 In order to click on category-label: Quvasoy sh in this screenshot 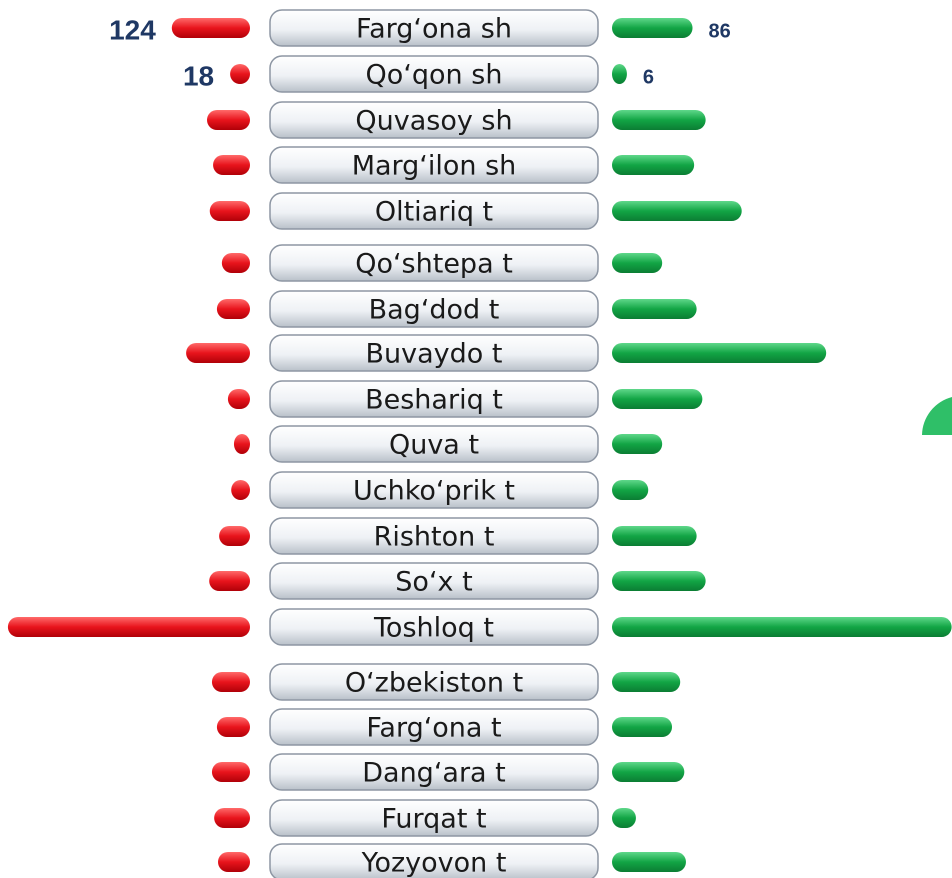, I will do `click(433, 121)`.